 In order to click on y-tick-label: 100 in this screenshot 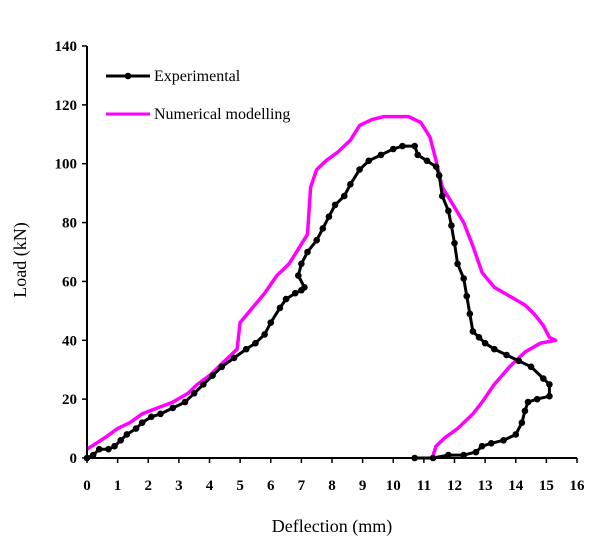, I will do `click(66, 165)`.